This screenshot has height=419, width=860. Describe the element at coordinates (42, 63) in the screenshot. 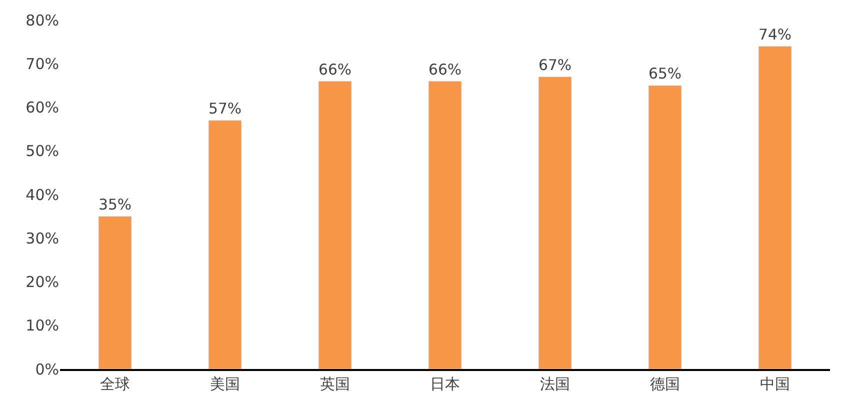

I see `y-tick-label: 70%` at that location.